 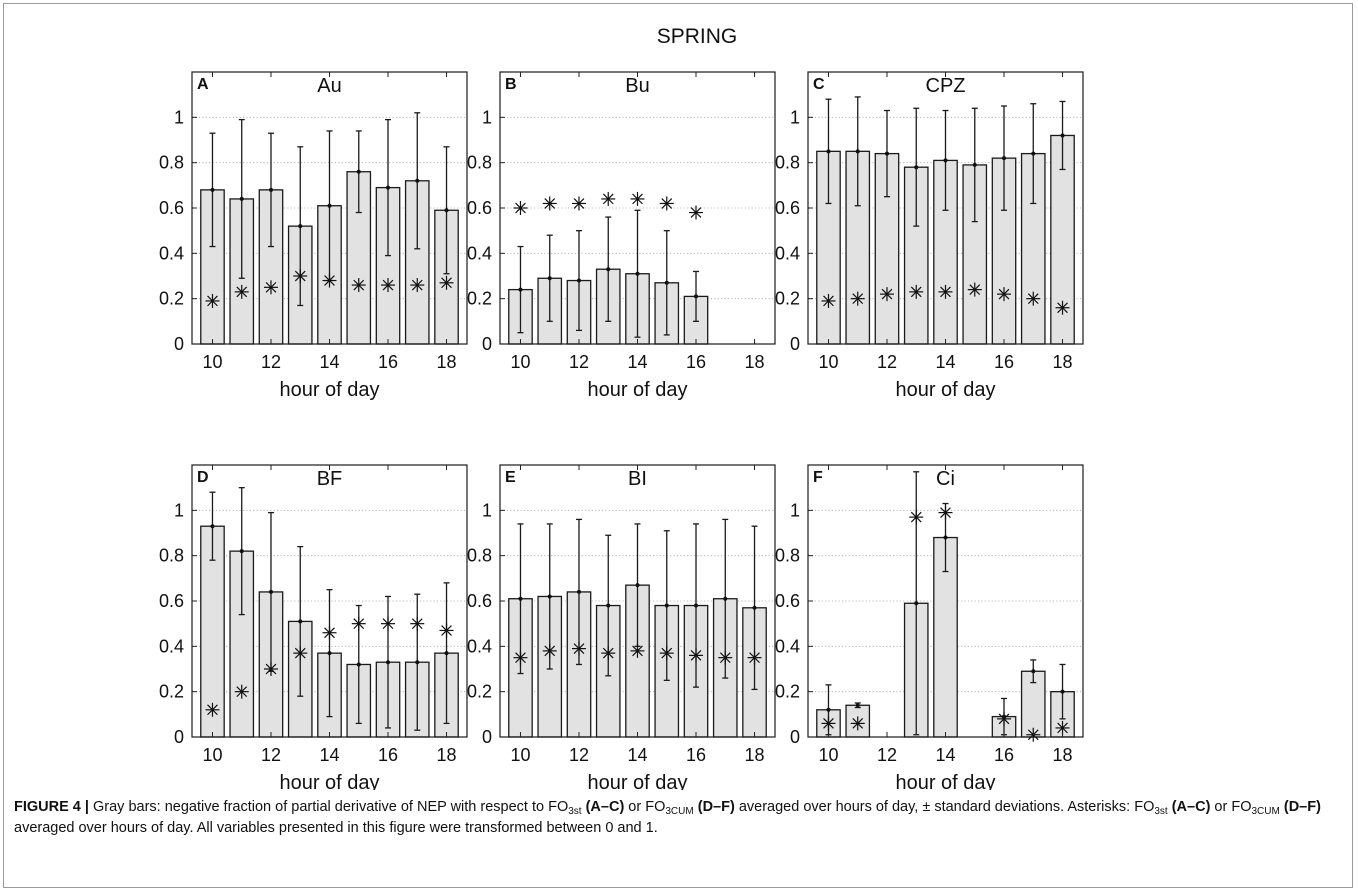 I want to click on y-tick-label: 1, so click(x=487, y=117).